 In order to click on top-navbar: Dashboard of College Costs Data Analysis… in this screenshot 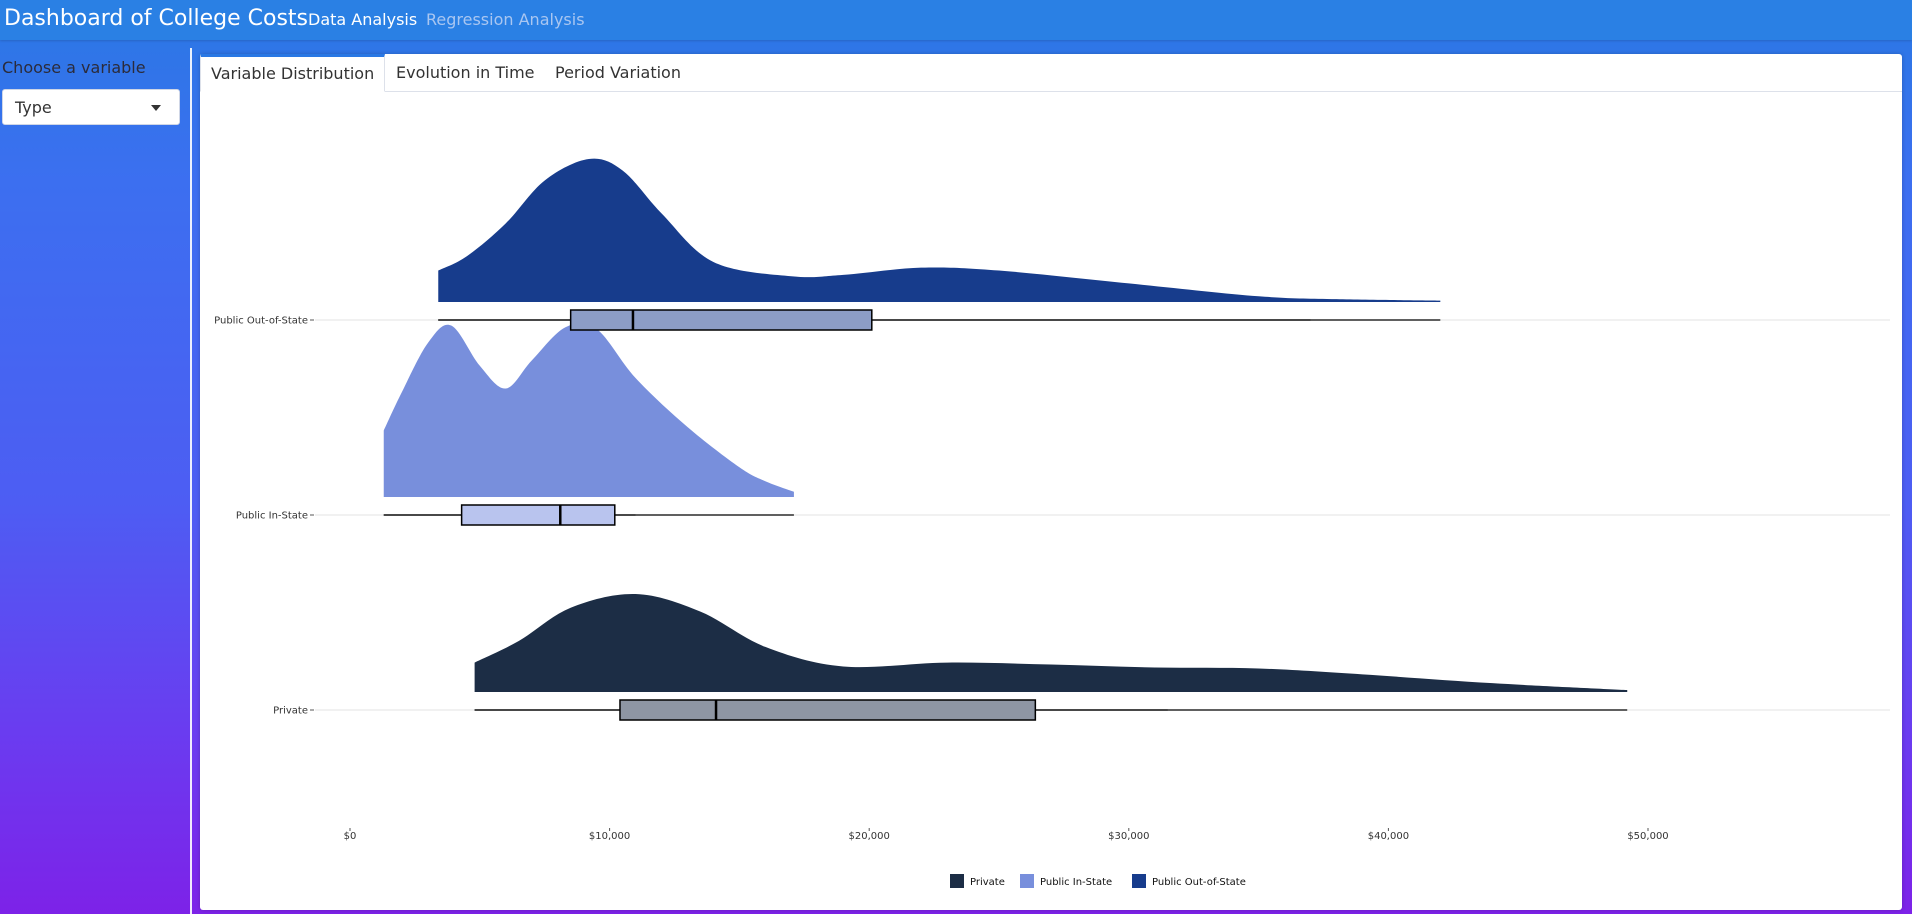, I will do `click(956, 20)`.